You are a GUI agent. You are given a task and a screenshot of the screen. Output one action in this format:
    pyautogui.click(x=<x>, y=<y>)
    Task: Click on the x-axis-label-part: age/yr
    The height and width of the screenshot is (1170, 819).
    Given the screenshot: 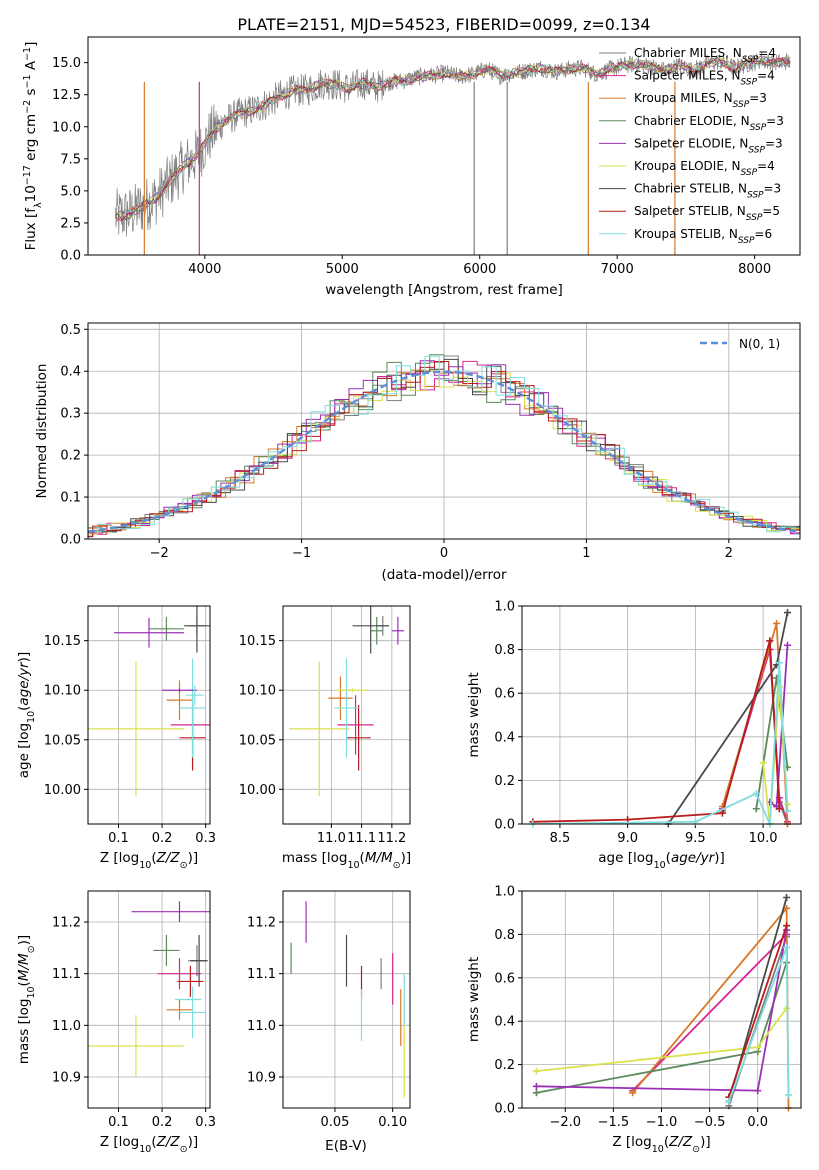 What is the action you would take?
    pyautogui.click(x=693, y=858)
    